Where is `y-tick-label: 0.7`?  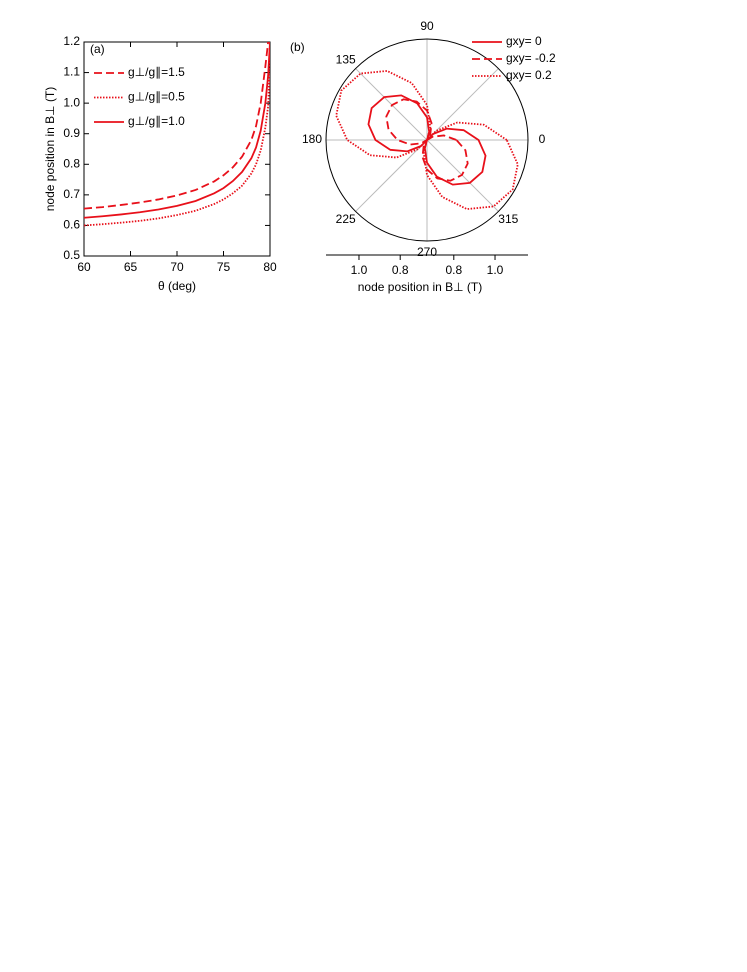 y-tick-label: 0.7 is located at coordinates (71, 194).